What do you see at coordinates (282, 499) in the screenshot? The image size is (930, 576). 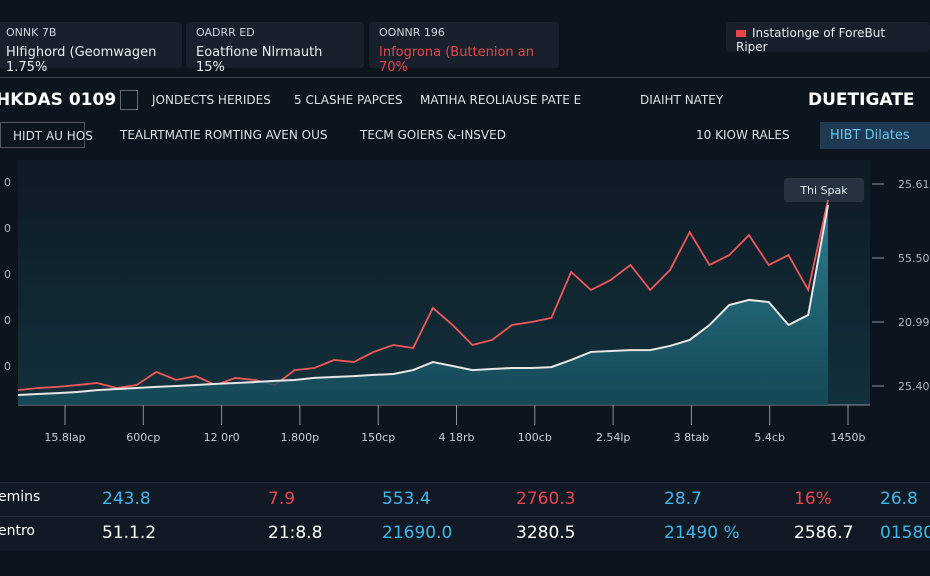 I see `table-cell: 7.9` at bounding box center [282, 499].